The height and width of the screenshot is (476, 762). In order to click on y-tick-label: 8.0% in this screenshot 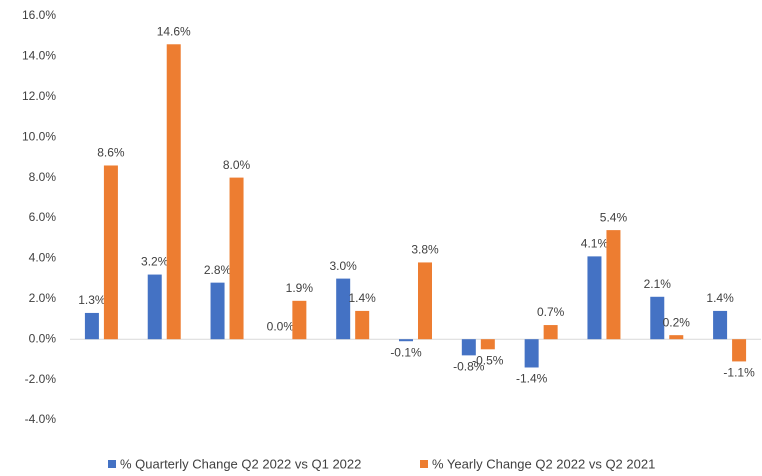, I will do `click(43, 177)`.